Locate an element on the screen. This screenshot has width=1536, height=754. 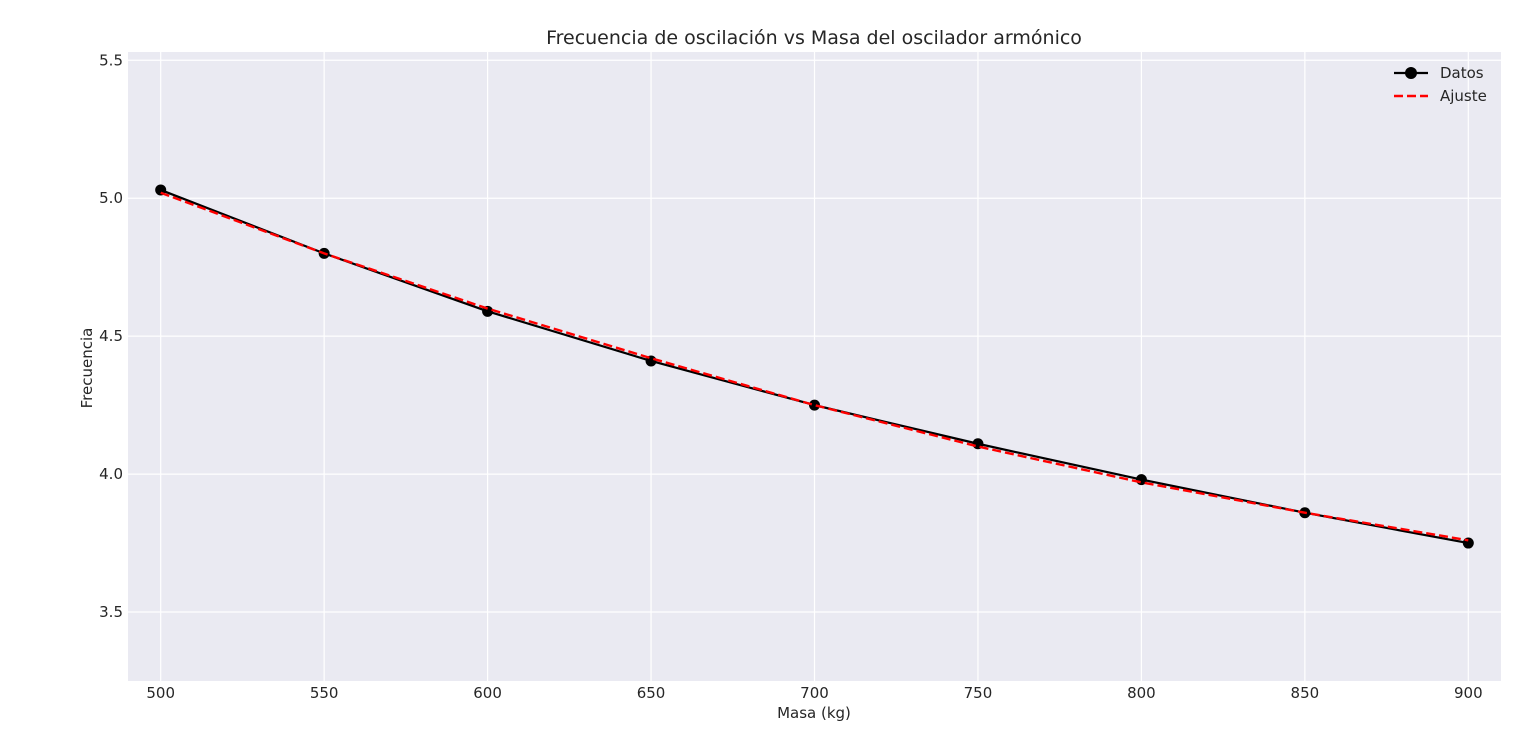
x-tick-label: 500 is located at coordinates (160, 693).